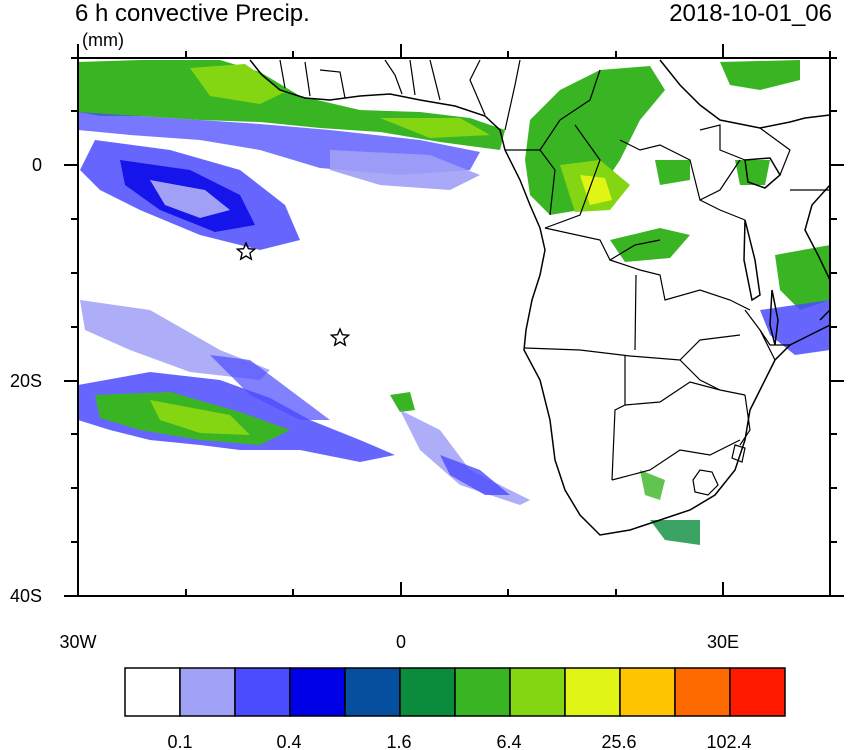  I want to click on plot-title: 6 h convective Precip., so click(192, 13).